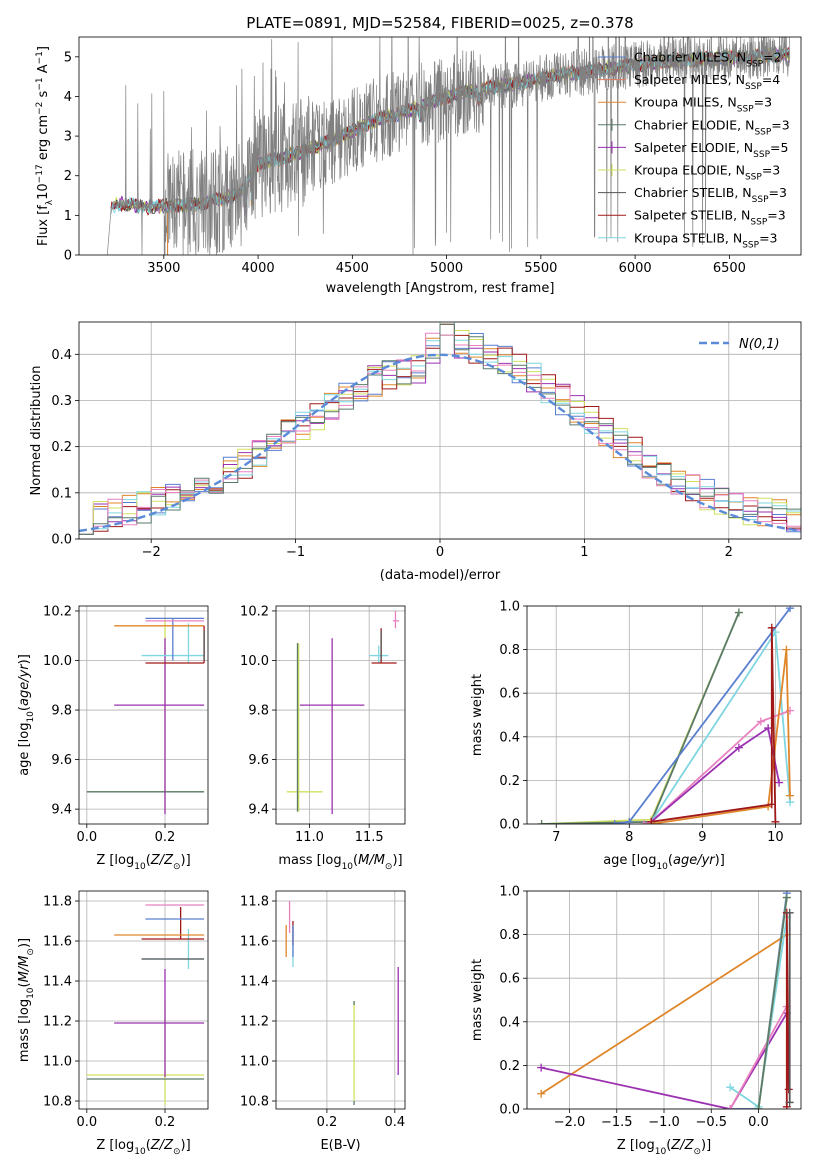 The image size is (819, 1170). What do you see at coordinates (177, 1152) in the screenshot?
I see `mass-vs-Z-xlabel-part: ⊙` at bounding box center [177, 1152].